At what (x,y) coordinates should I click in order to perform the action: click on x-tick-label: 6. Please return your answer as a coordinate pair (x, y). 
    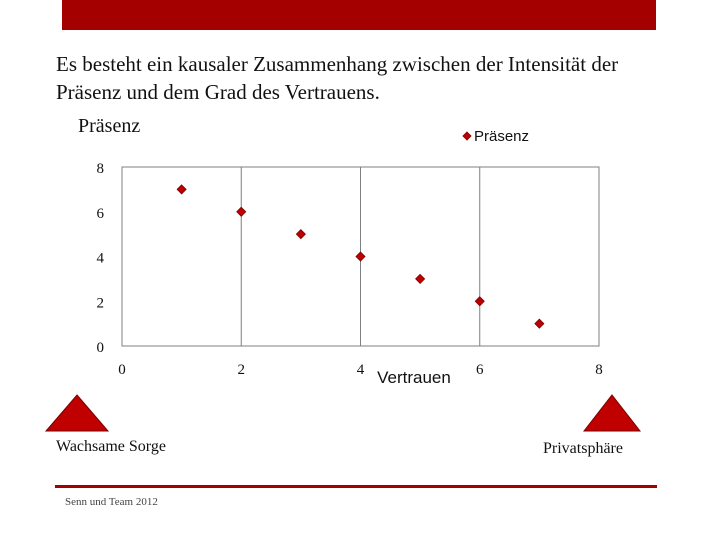
    Looking at the image, I should click on (480, 370).